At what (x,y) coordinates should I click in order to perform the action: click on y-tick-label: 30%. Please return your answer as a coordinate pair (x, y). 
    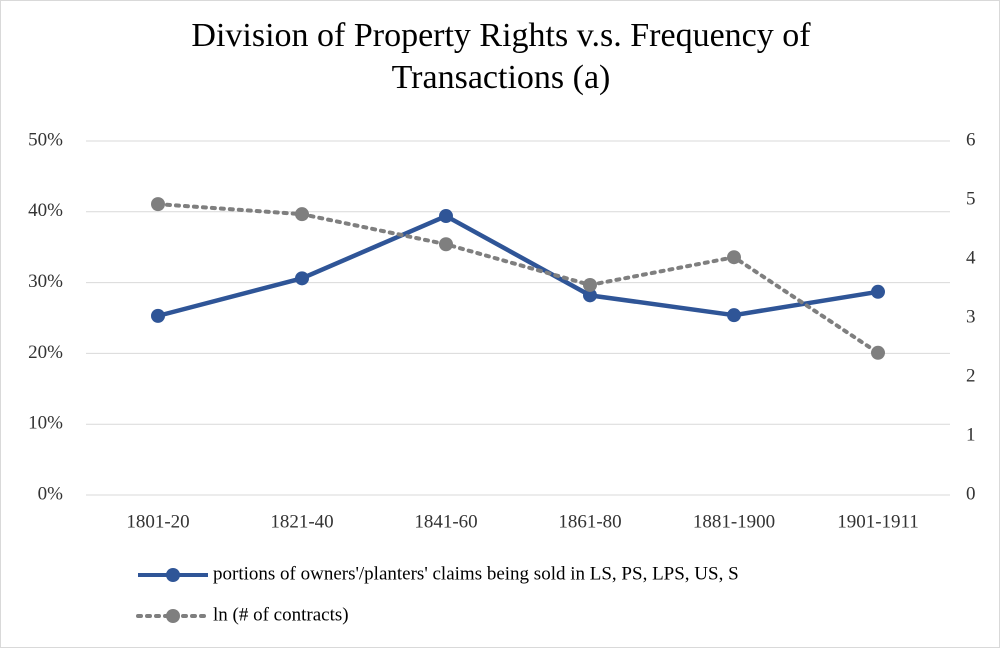
    Looking at the image, I should click on (45, 281).